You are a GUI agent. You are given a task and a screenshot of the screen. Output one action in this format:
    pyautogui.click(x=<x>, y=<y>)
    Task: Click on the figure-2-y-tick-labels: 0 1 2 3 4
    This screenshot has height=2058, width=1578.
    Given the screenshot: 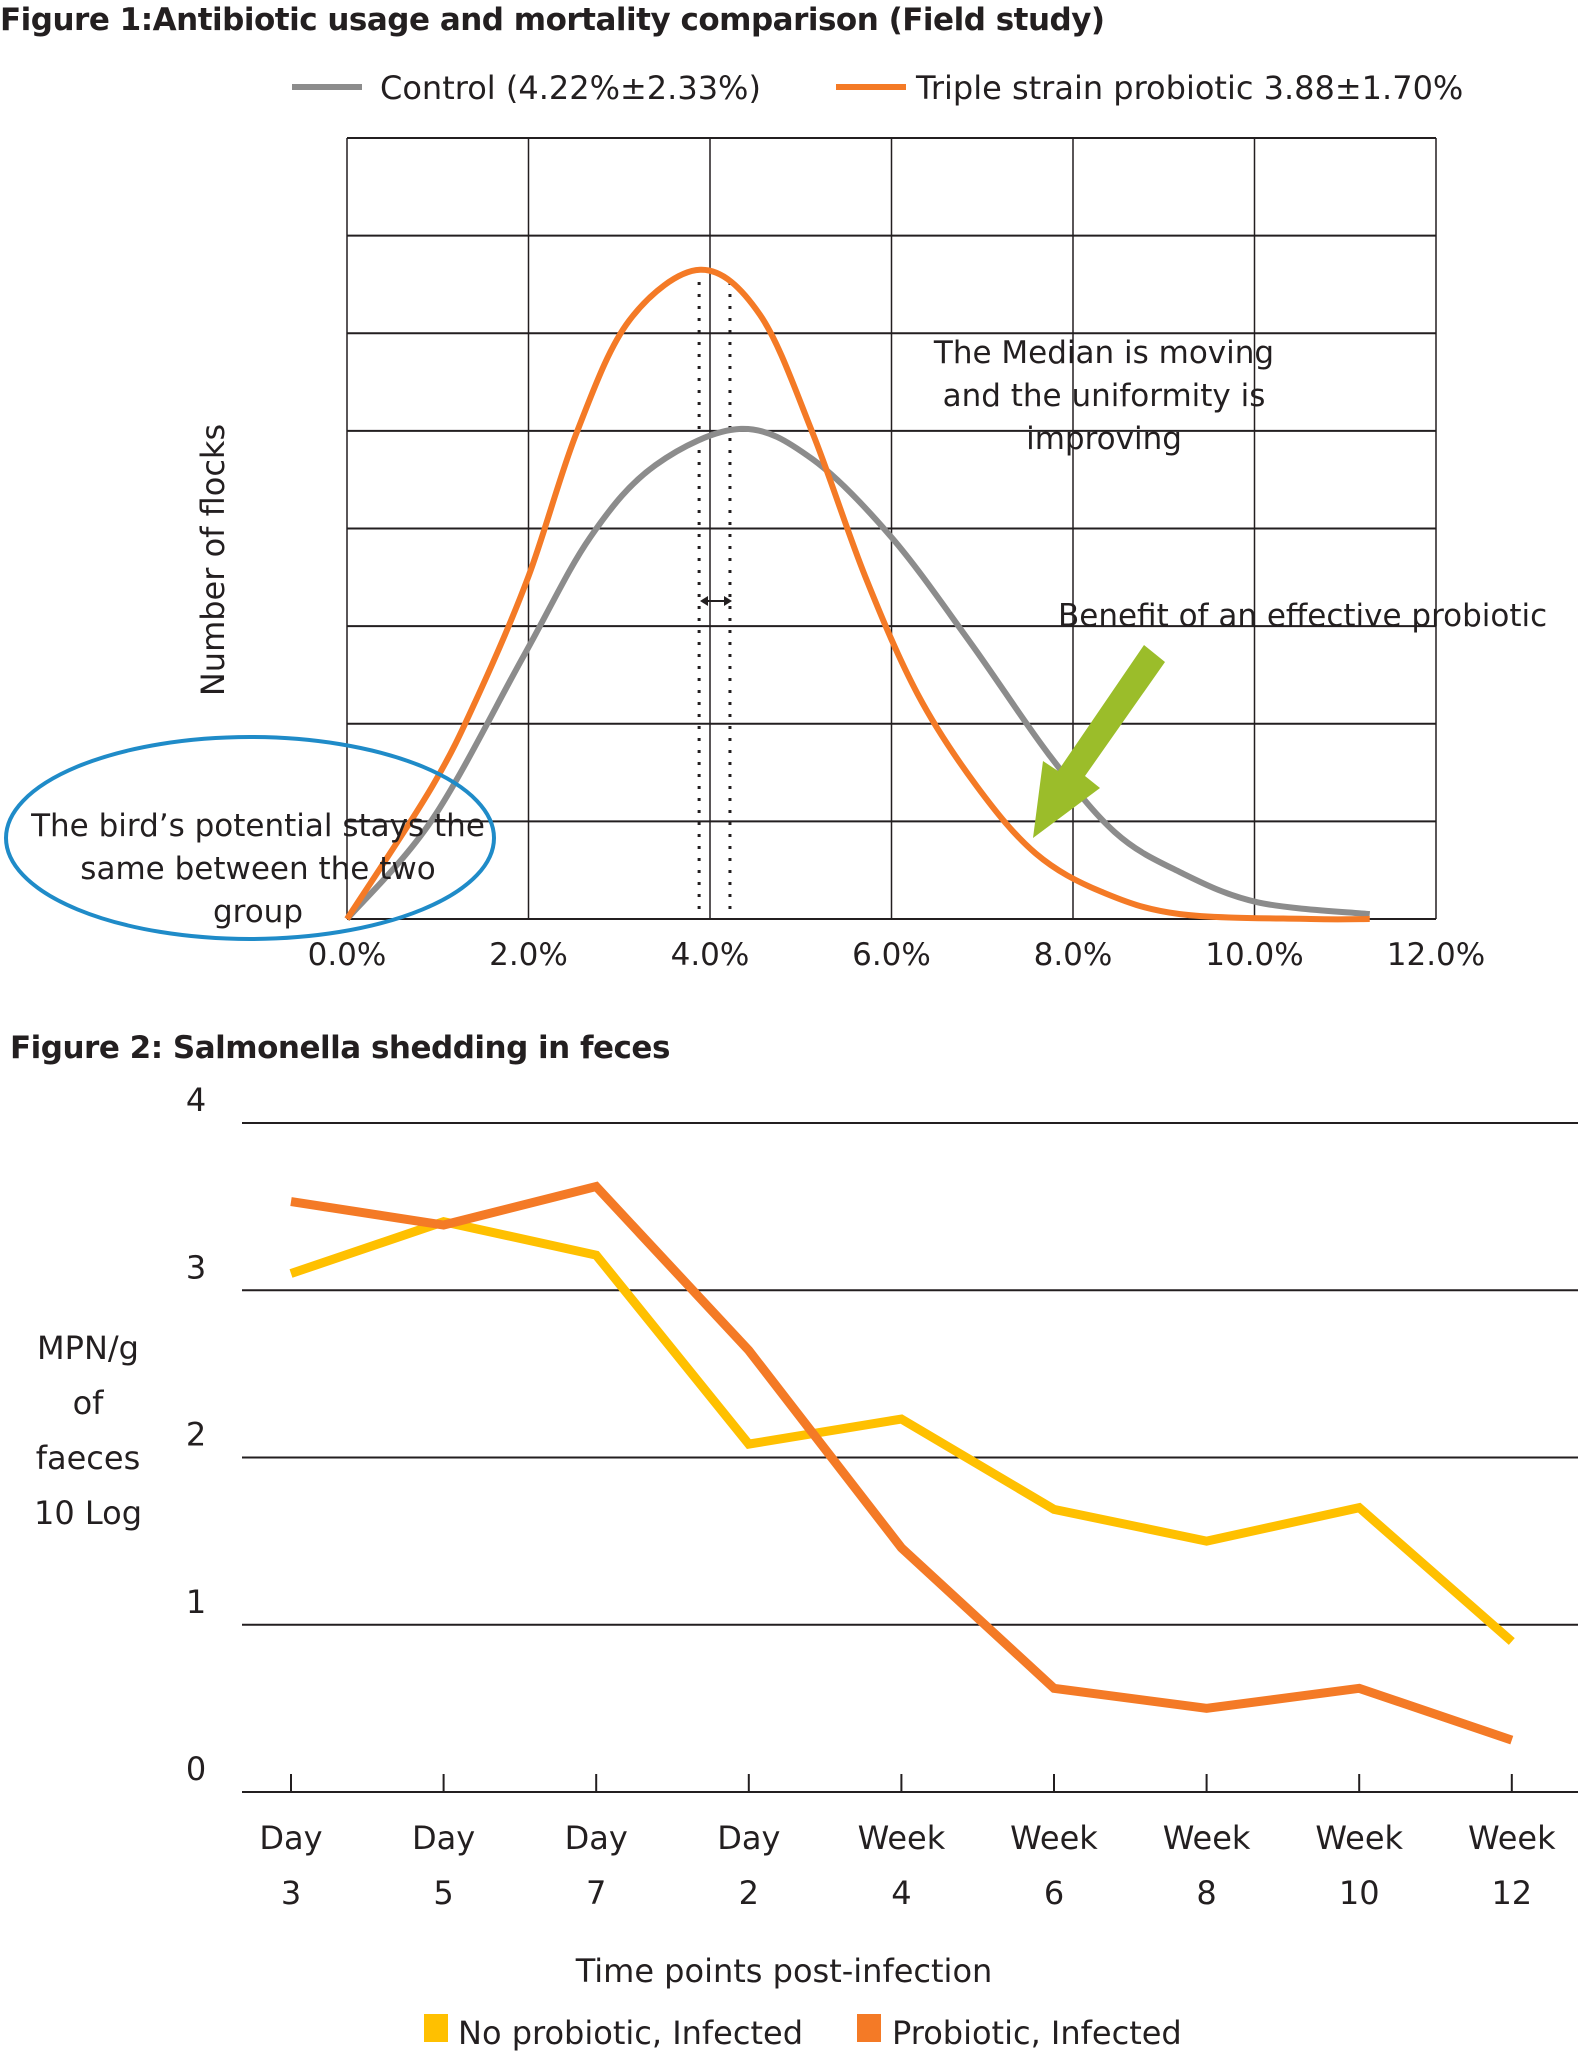 What is the action you would take?
    pyautogui.click(x=196, y=1434)
    